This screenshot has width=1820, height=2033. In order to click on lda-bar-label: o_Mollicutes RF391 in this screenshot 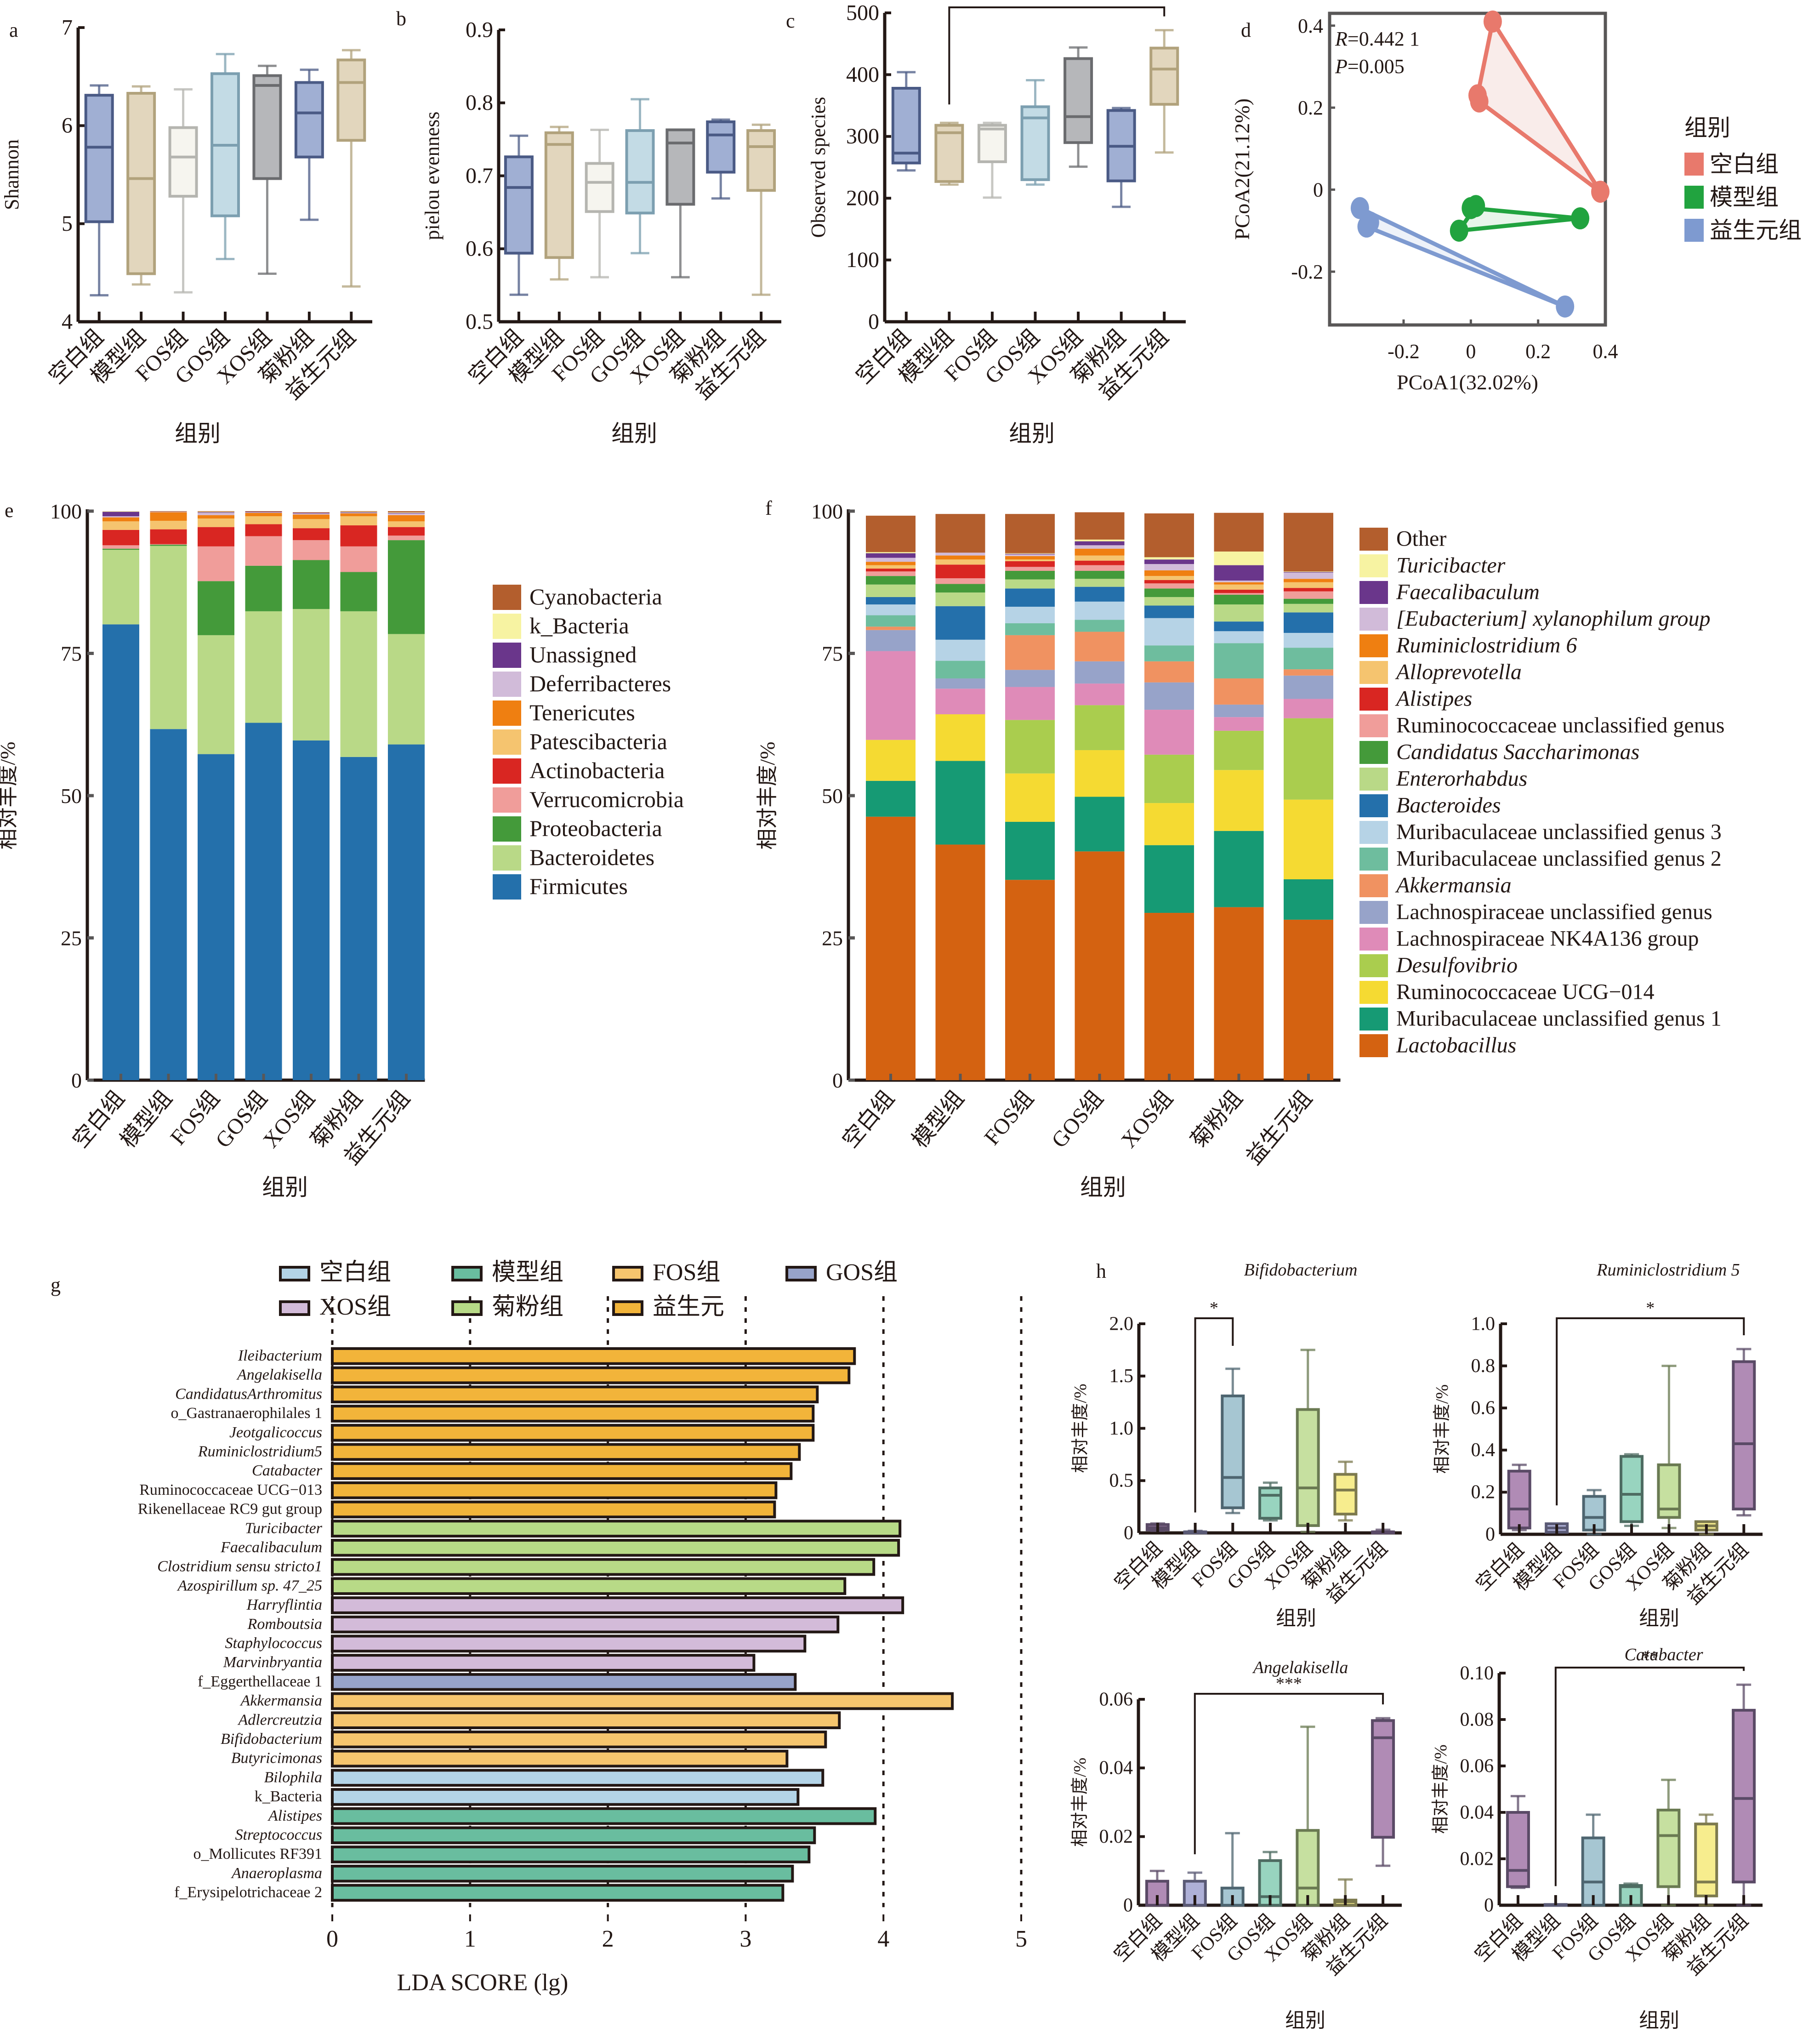, I will do `click(257, 1853)`.